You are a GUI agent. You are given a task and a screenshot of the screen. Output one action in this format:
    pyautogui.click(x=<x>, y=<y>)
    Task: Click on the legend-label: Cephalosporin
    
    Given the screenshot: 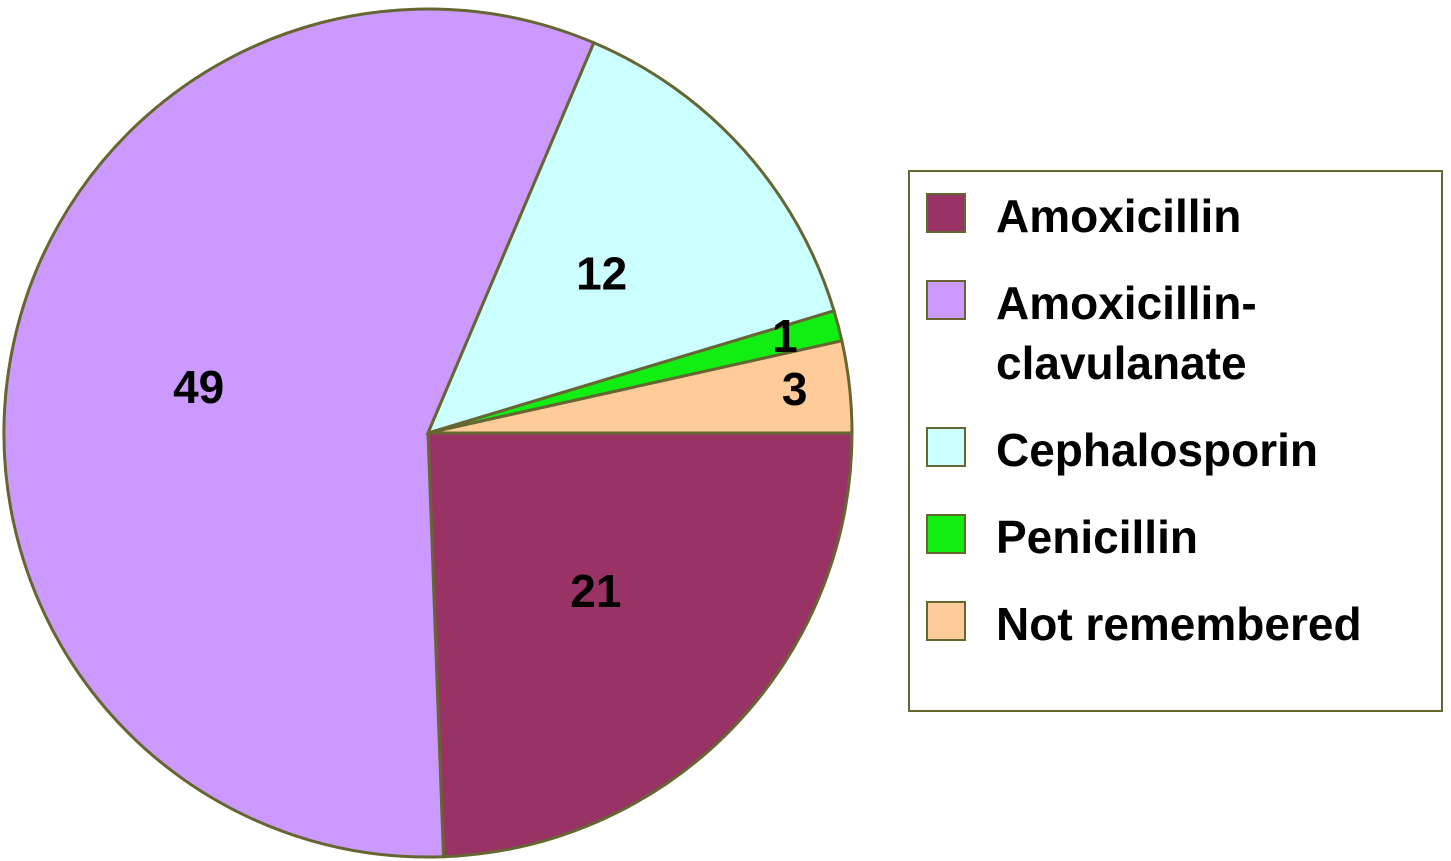 What is the action you would take?
    pyautogui.click(x=1157, y=450)
    